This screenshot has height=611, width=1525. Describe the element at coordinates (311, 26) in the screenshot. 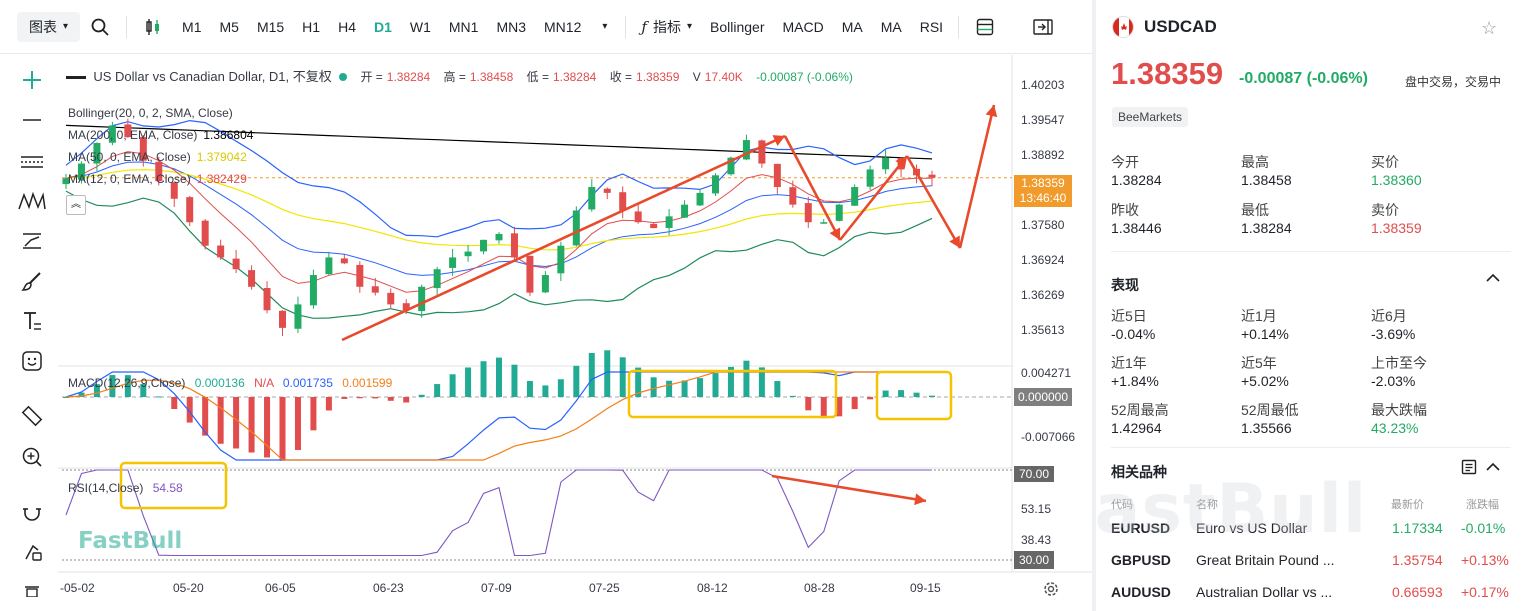

I see `timeframe-h1: H1` at that location.